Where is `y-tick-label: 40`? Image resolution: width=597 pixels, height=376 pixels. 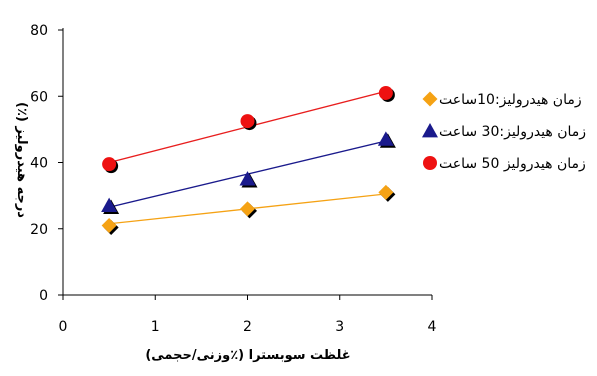 y-tick-label: 40 is located at coordinates (39, 164).